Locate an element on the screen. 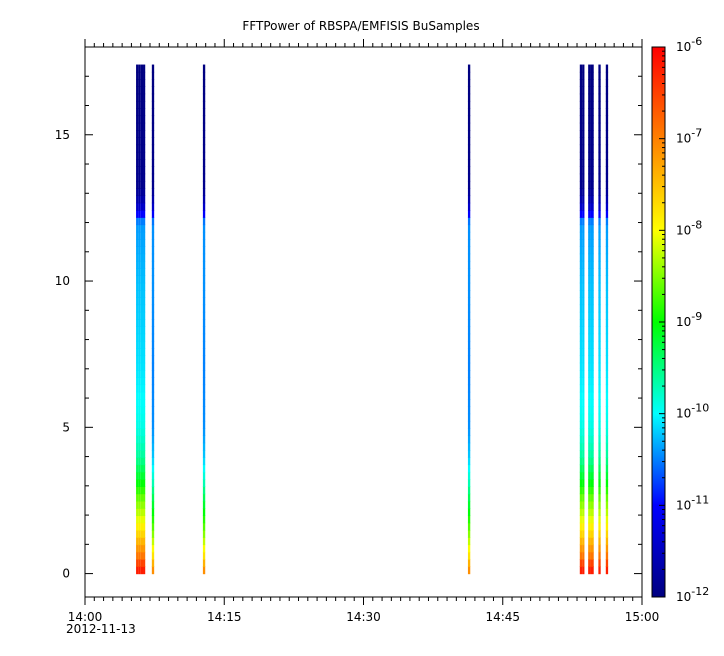  burst-column is located at coordinates (583, 319).